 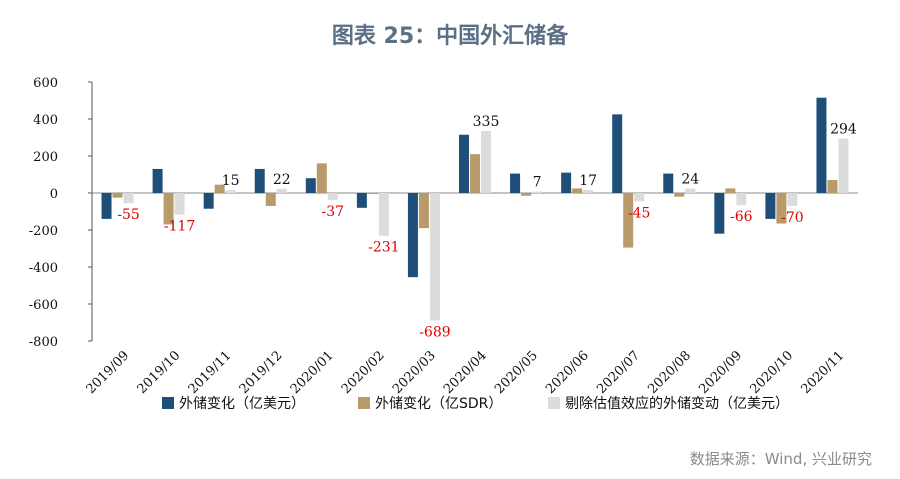 I want to click on data-label-2020-09: -66, so click(x=741, y=217).